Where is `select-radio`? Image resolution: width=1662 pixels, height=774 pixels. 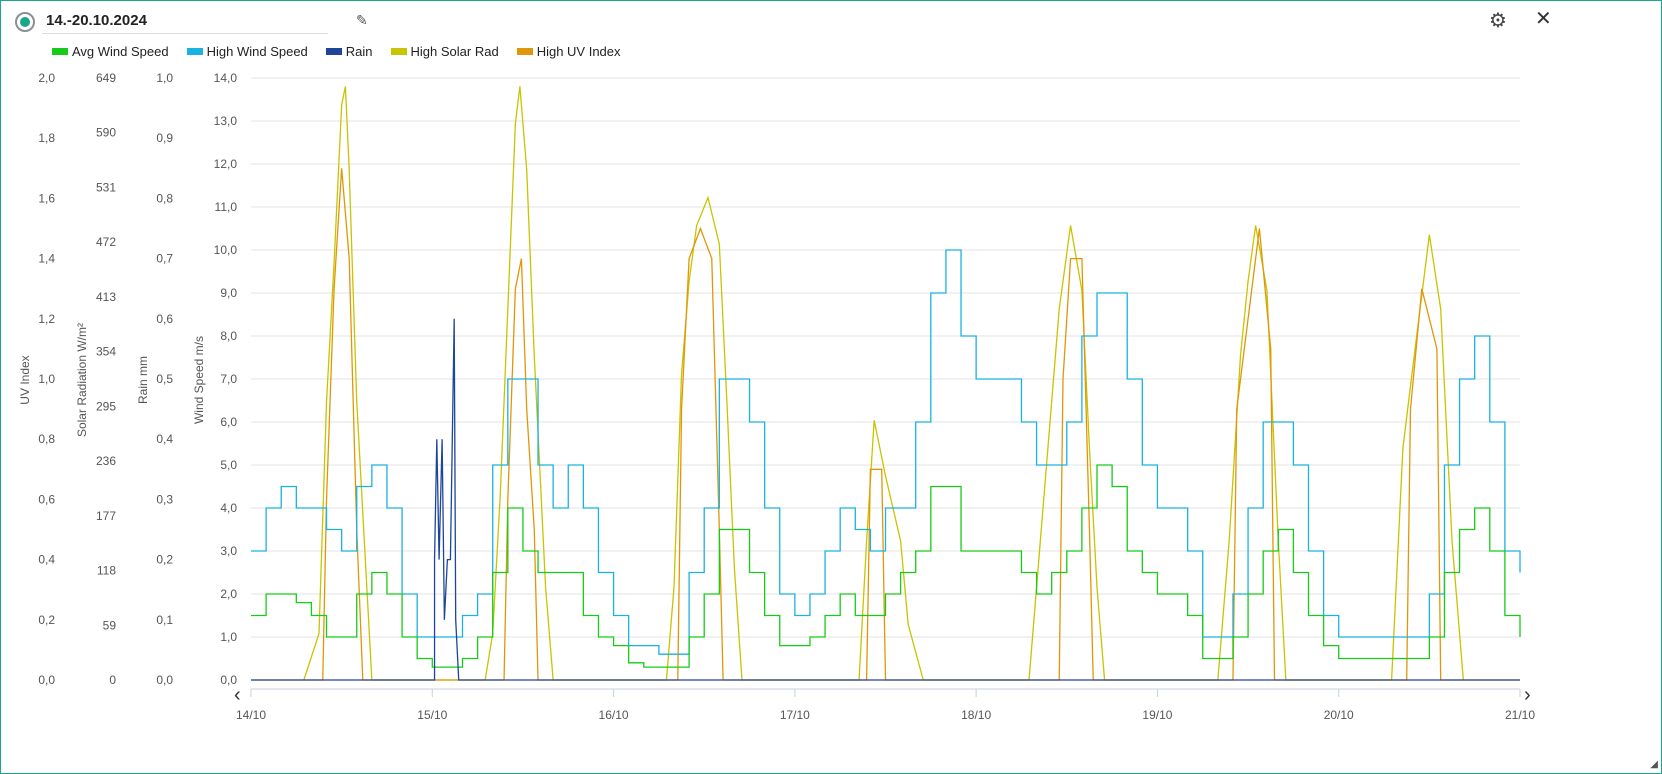 select-radio is located at coordinates (25, 22).